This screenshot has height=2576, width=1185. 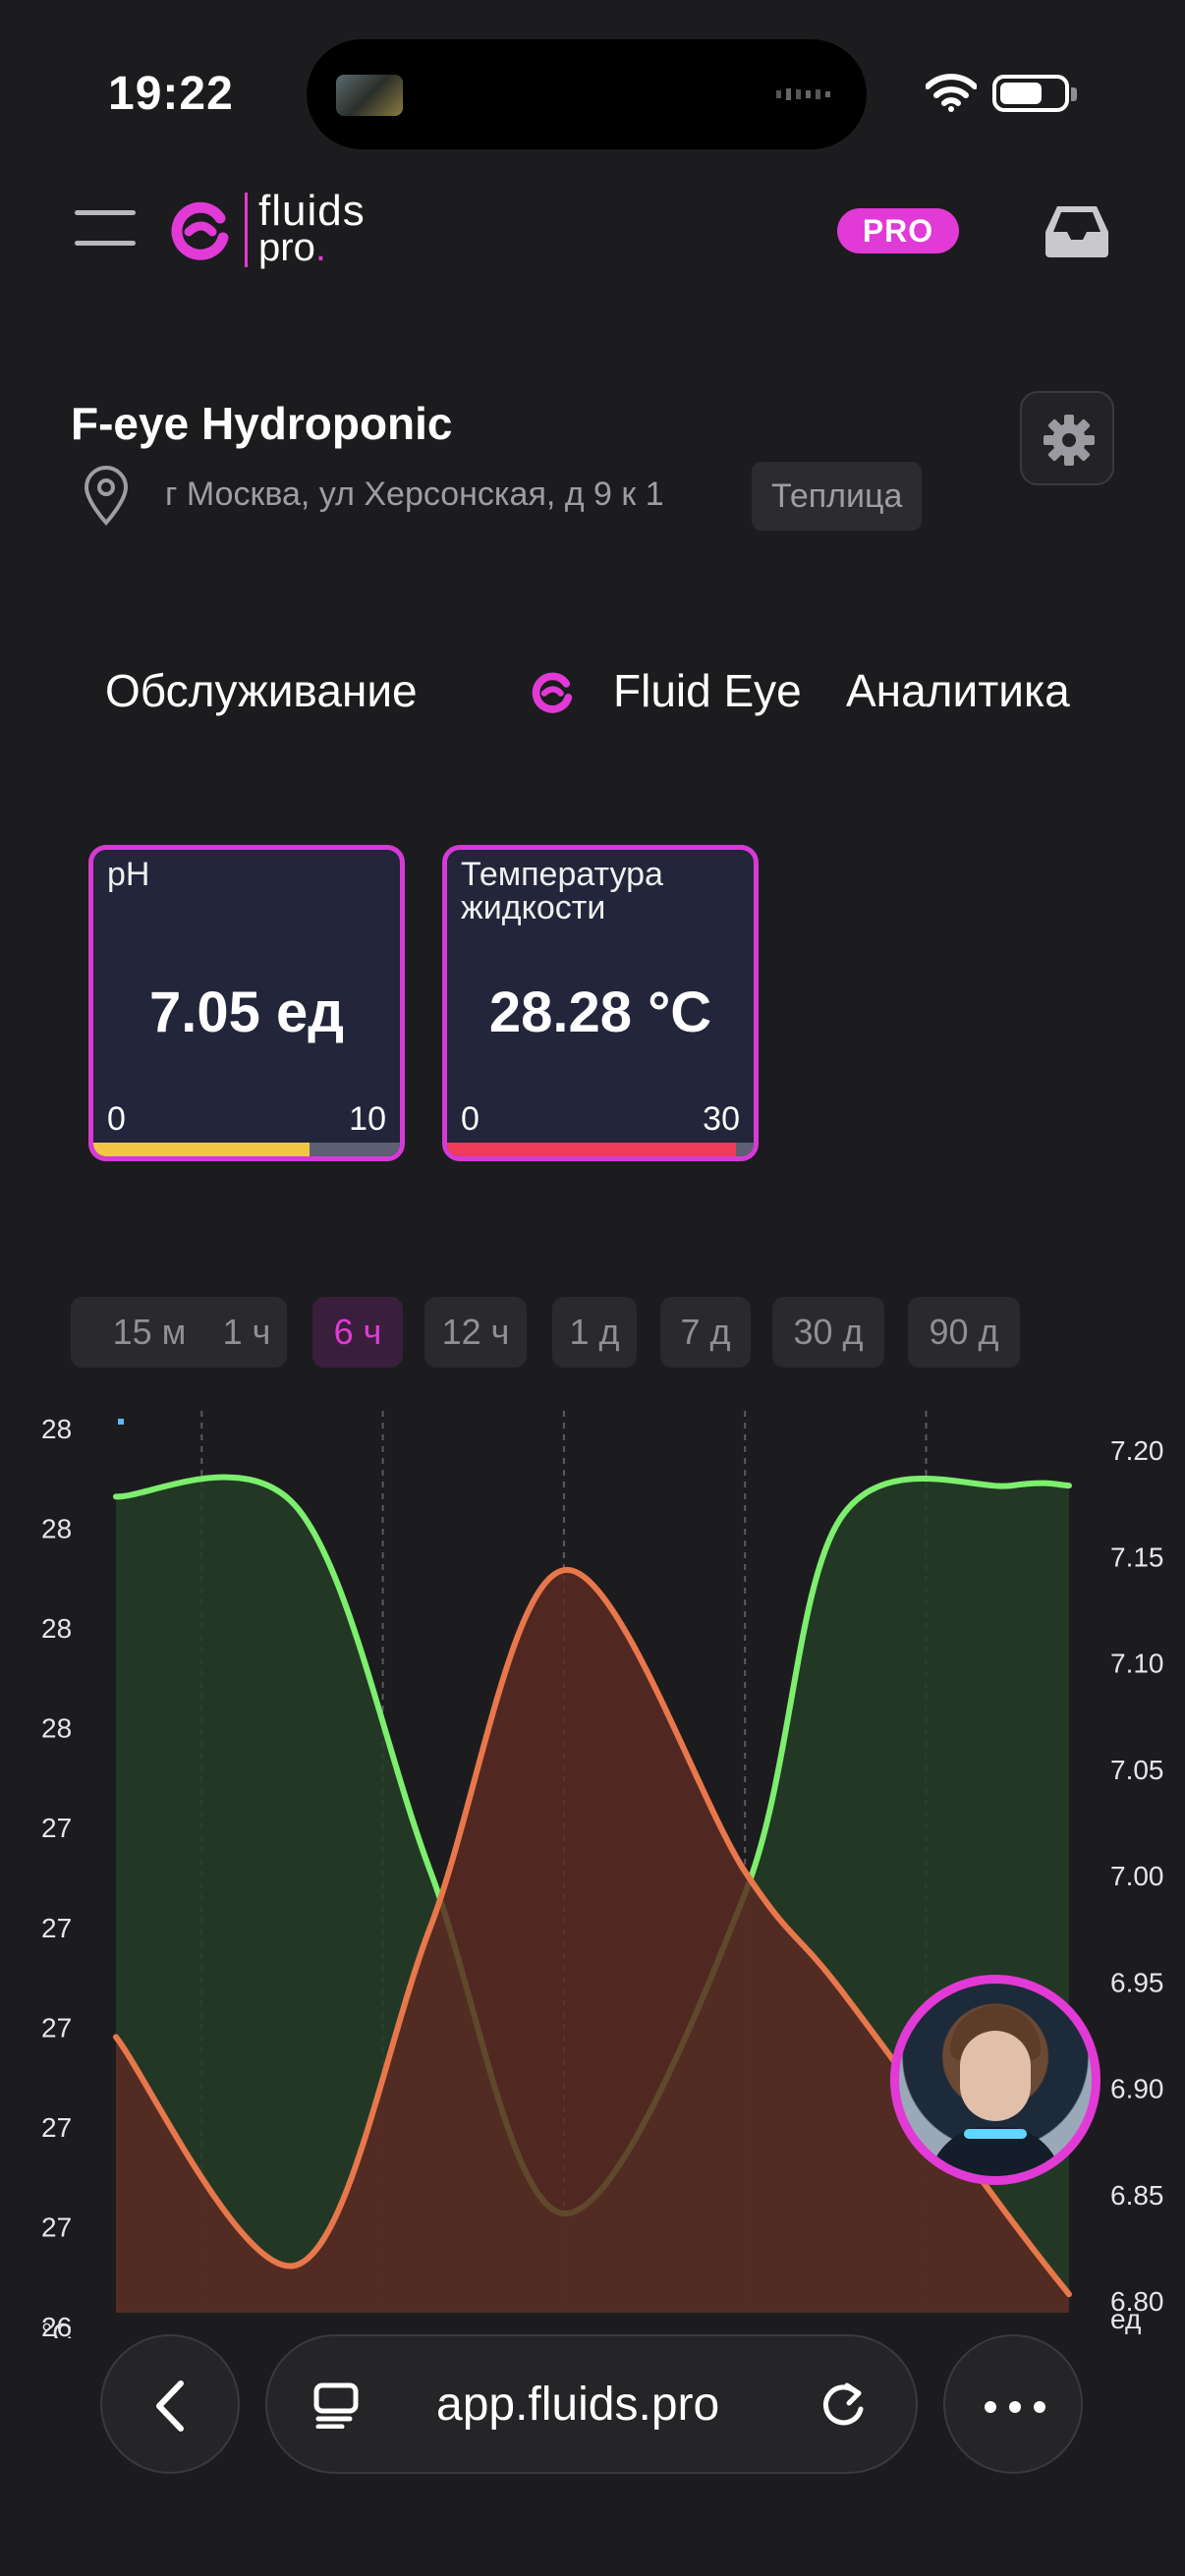 What do you see at coordinates (107, 496) in the screenshot?
I see `map-pin-icon` at bounding box center [107, 496].